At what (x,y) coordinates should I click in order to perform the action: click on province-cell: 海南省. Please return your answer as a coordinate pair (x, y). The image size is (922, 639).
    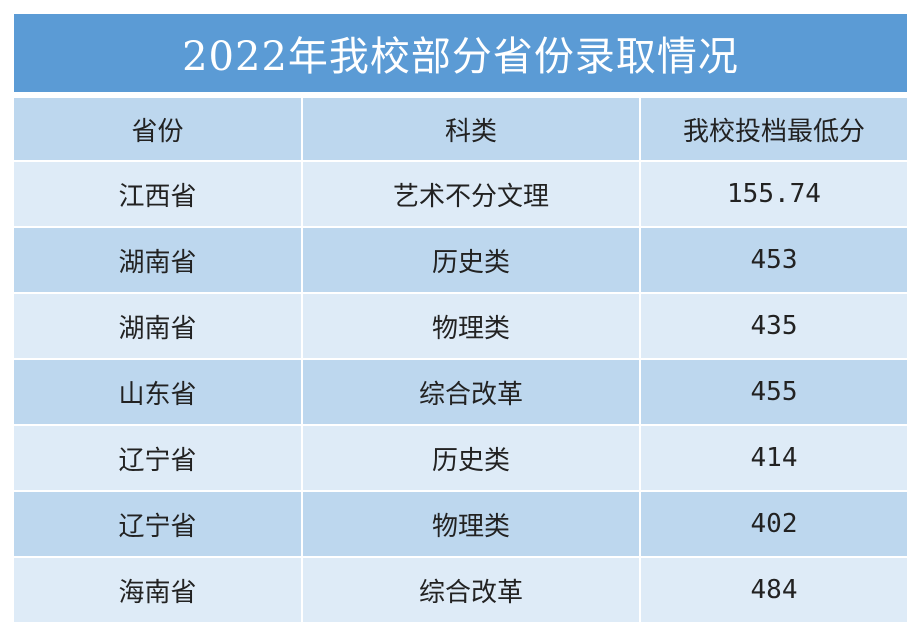
    Looking at the image, I should click on (158, 590).